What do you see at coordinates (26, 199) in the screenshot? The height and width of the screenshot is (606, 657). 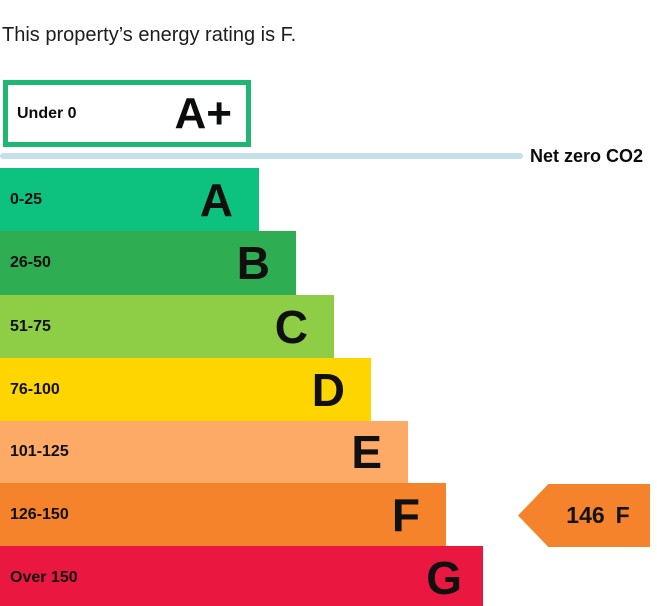 I see `band-range-label: 0-25` at bounding box center [26, 199].